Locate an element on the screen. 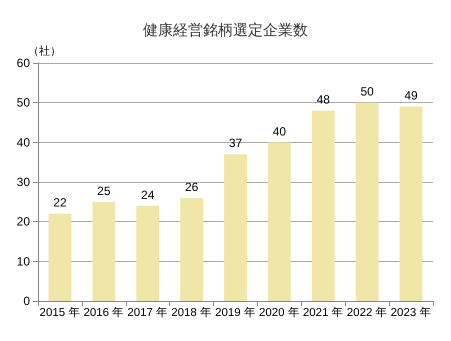 The width and height of the screenshot is (451, 341). data-label: 48 is located at coordinates (323, 99).